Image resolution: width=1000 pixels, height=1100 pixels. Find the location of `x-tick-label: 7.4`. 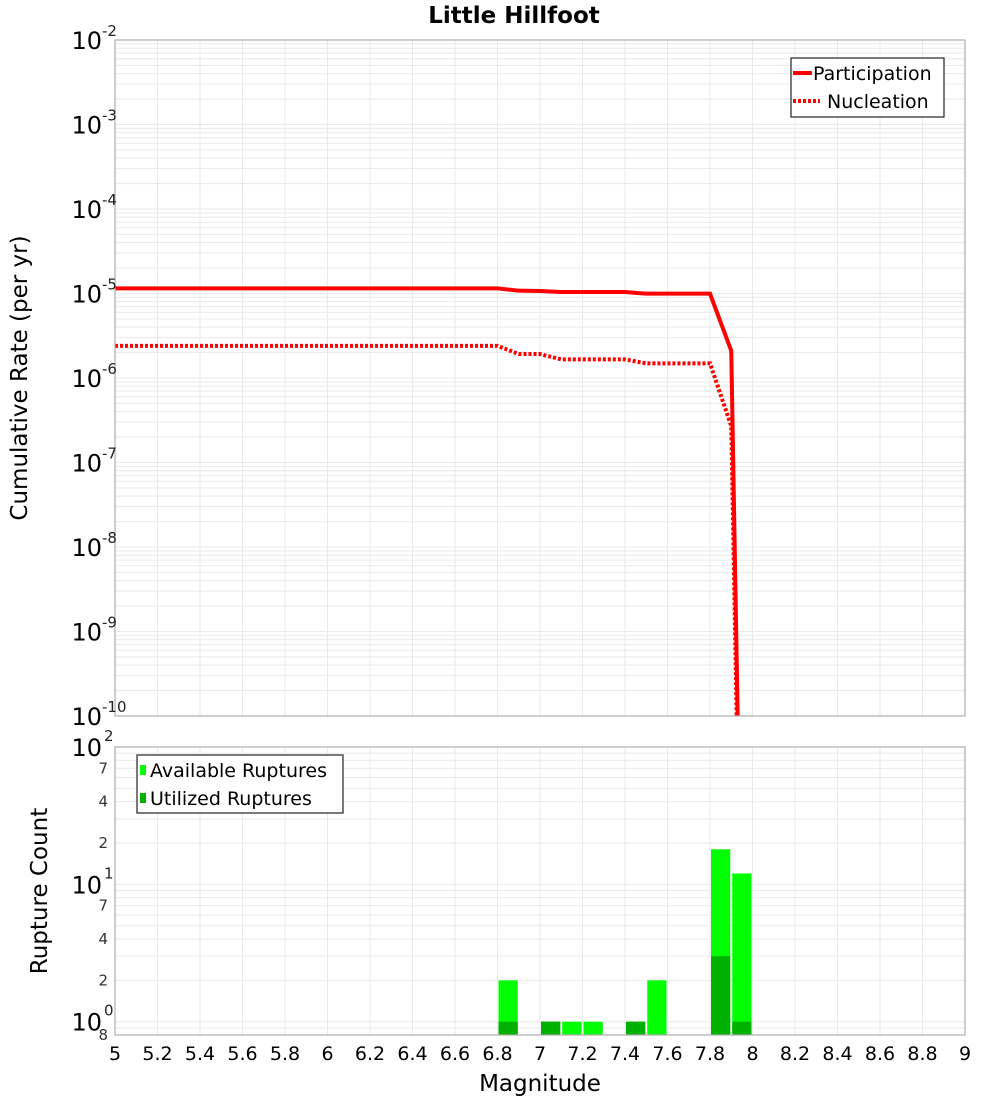

x-tick-label: 7.4 is located at coordinates (625, 1054).